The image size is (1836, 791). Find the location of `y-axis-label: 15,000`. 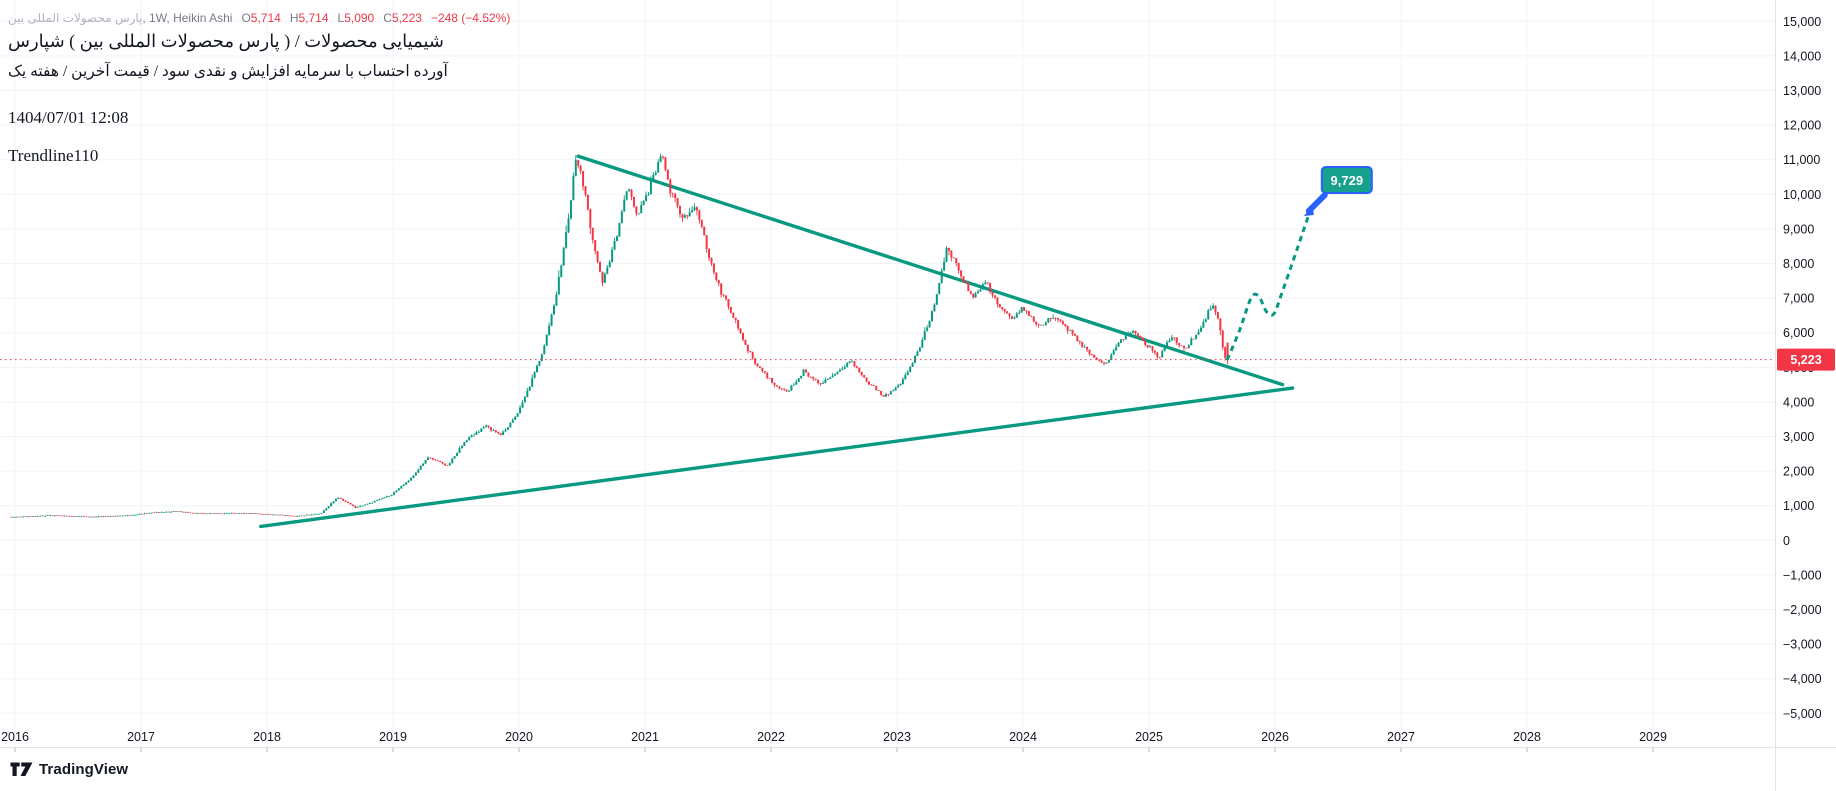

y-axis-label: 15,000 is located at coordinates (1802, 22).